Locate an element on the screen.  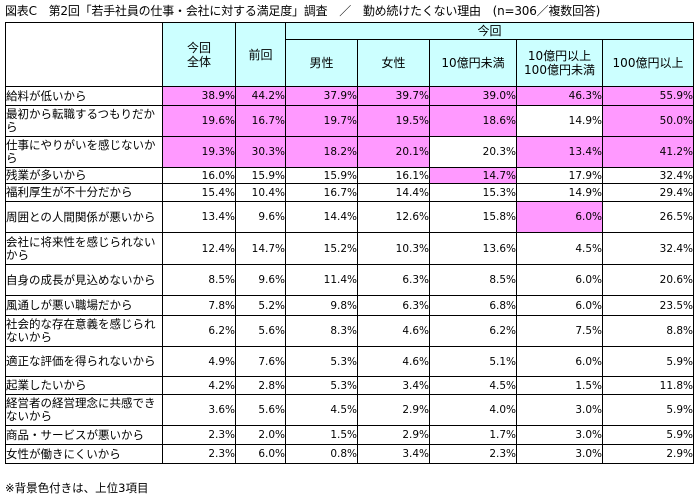
value-cell: 41.2% is located at coordinates (648, 152).